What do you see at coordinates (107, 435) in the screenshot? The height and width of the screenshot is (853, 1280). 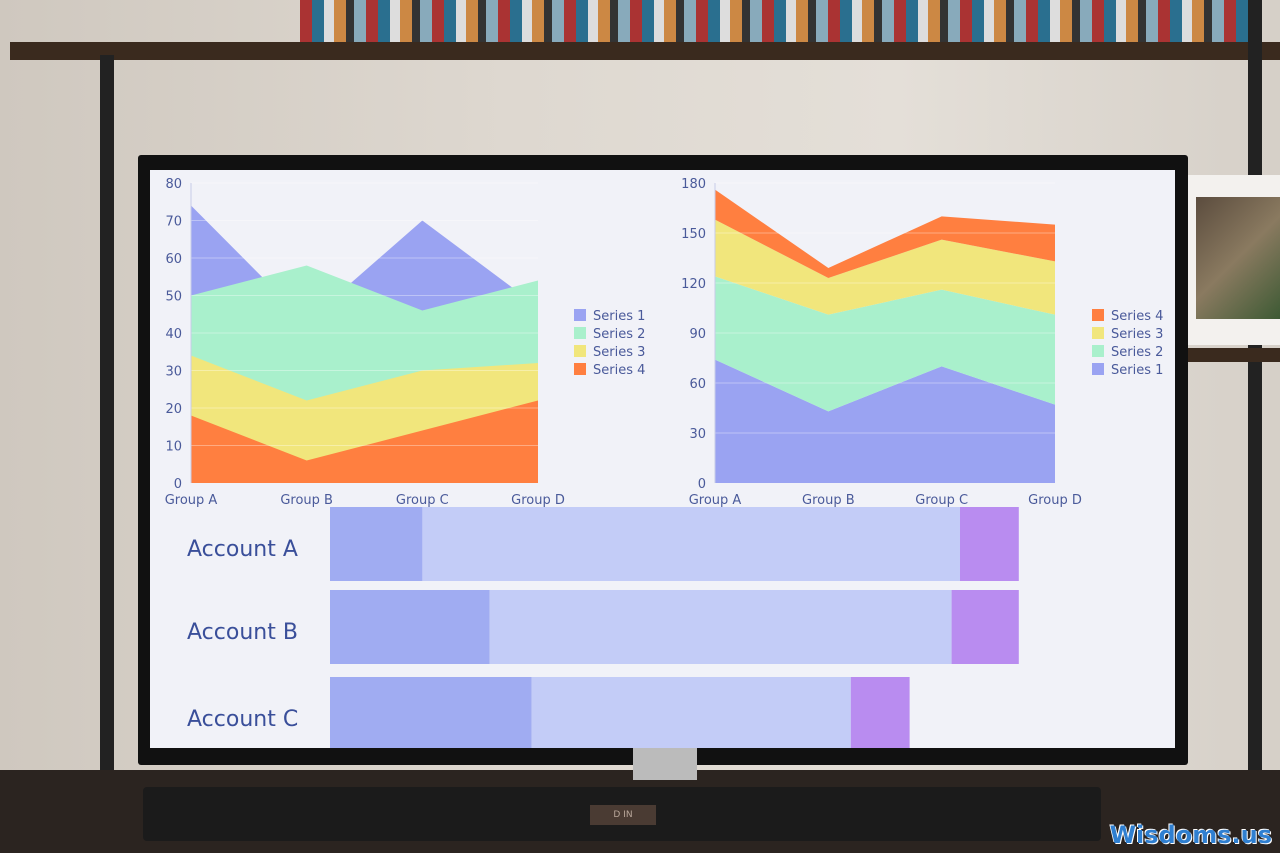 I see `shelf-pipe-left` at bounding box center [107, 435].